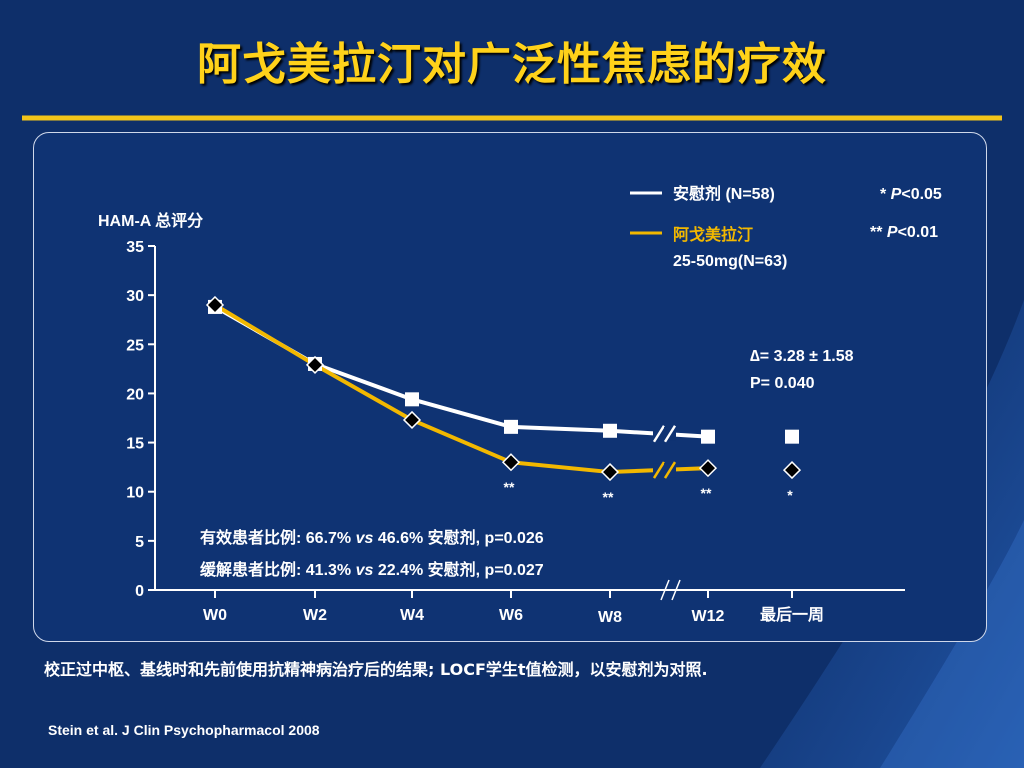  What do you see at coordinates (904, 232) in the screenshot?
I see `sig-legend-p01: ** P<0.01` at bounding box center [904, 232].